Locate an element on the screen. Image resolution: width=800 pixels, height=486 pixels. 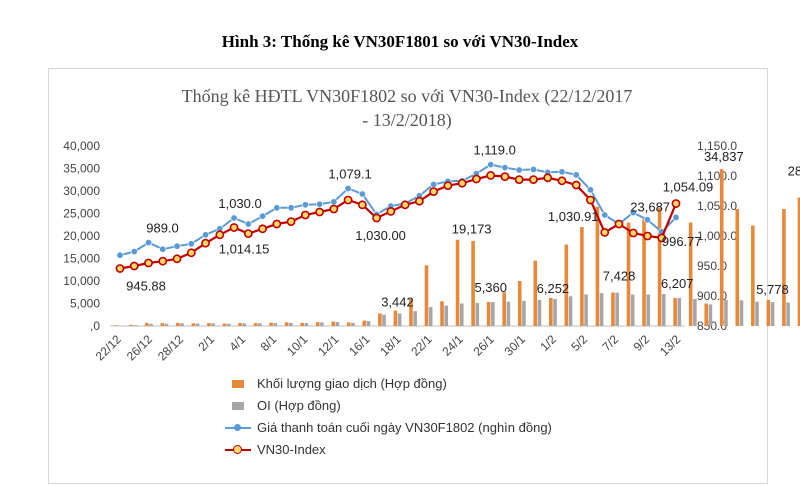
volume-data-label: 34,837 is located at coordinates (724, 156).